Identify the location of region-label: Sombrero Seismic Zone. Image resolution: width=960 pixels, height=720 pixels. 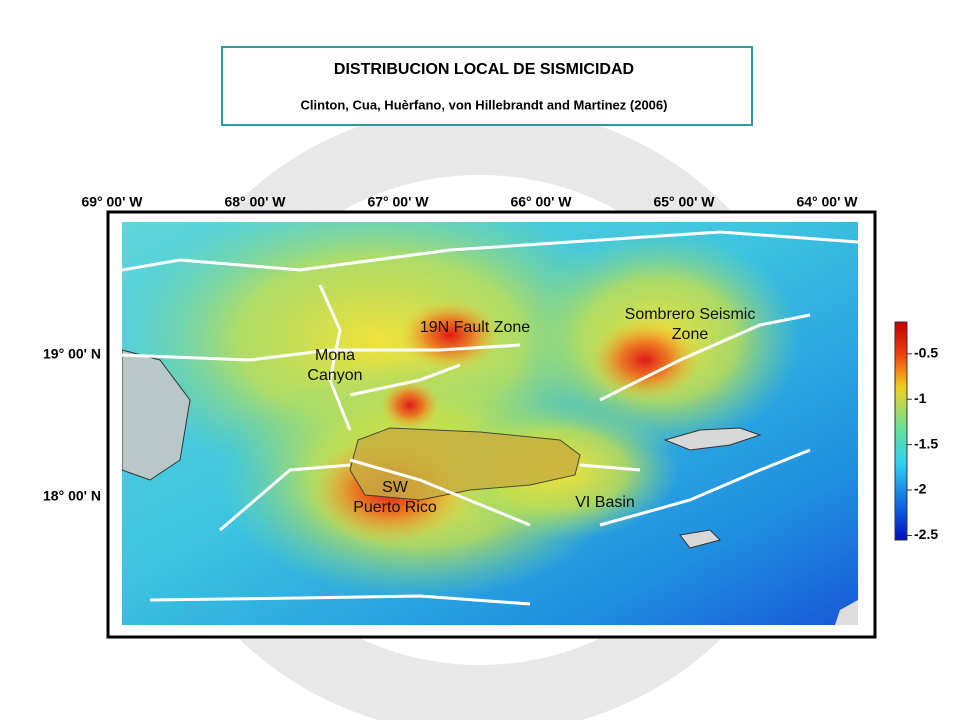
(690, 324).